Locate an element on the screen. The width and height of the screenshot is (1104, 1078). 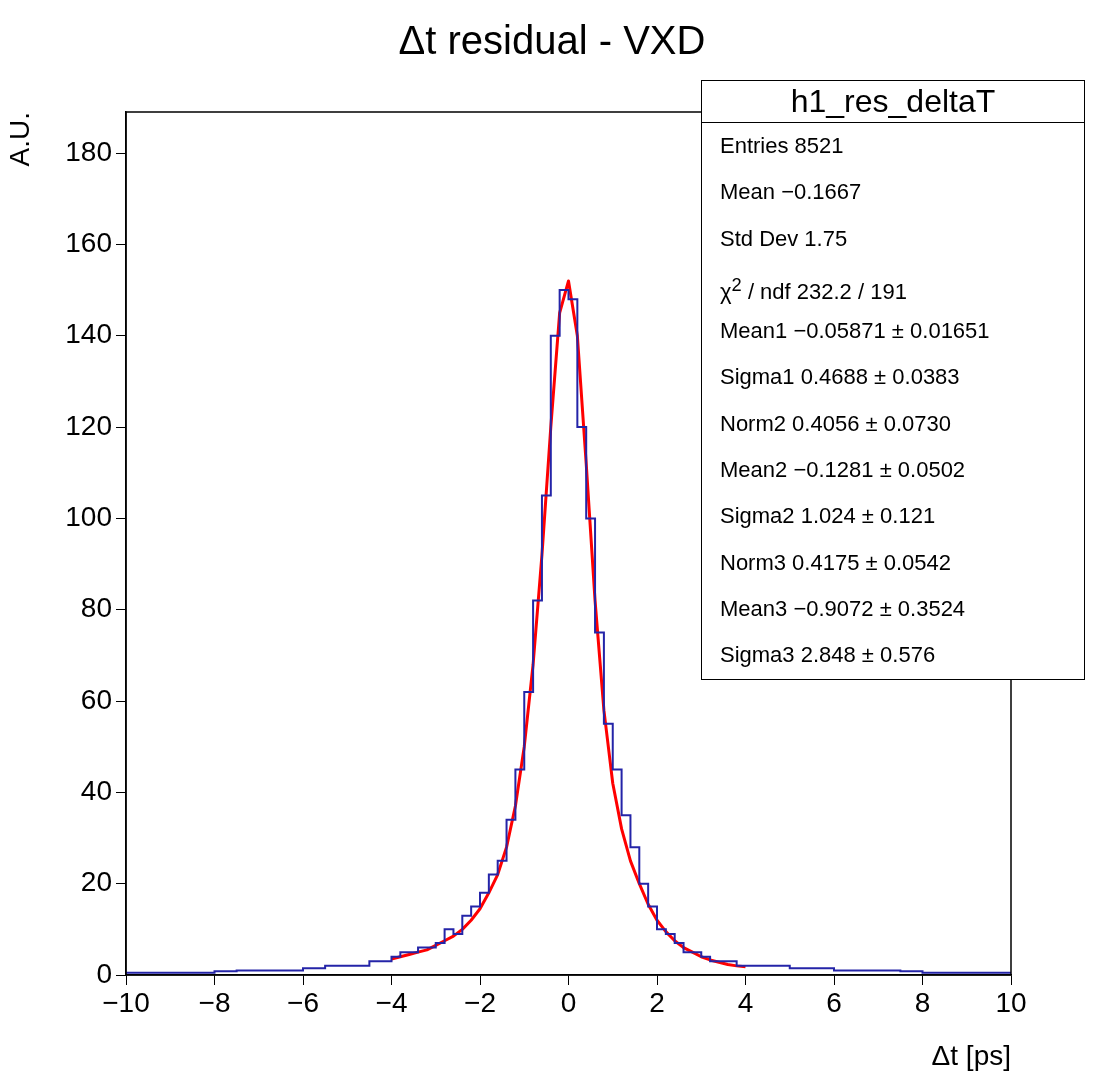
y-tick-label: 40 is located at coordinates (96, 791).